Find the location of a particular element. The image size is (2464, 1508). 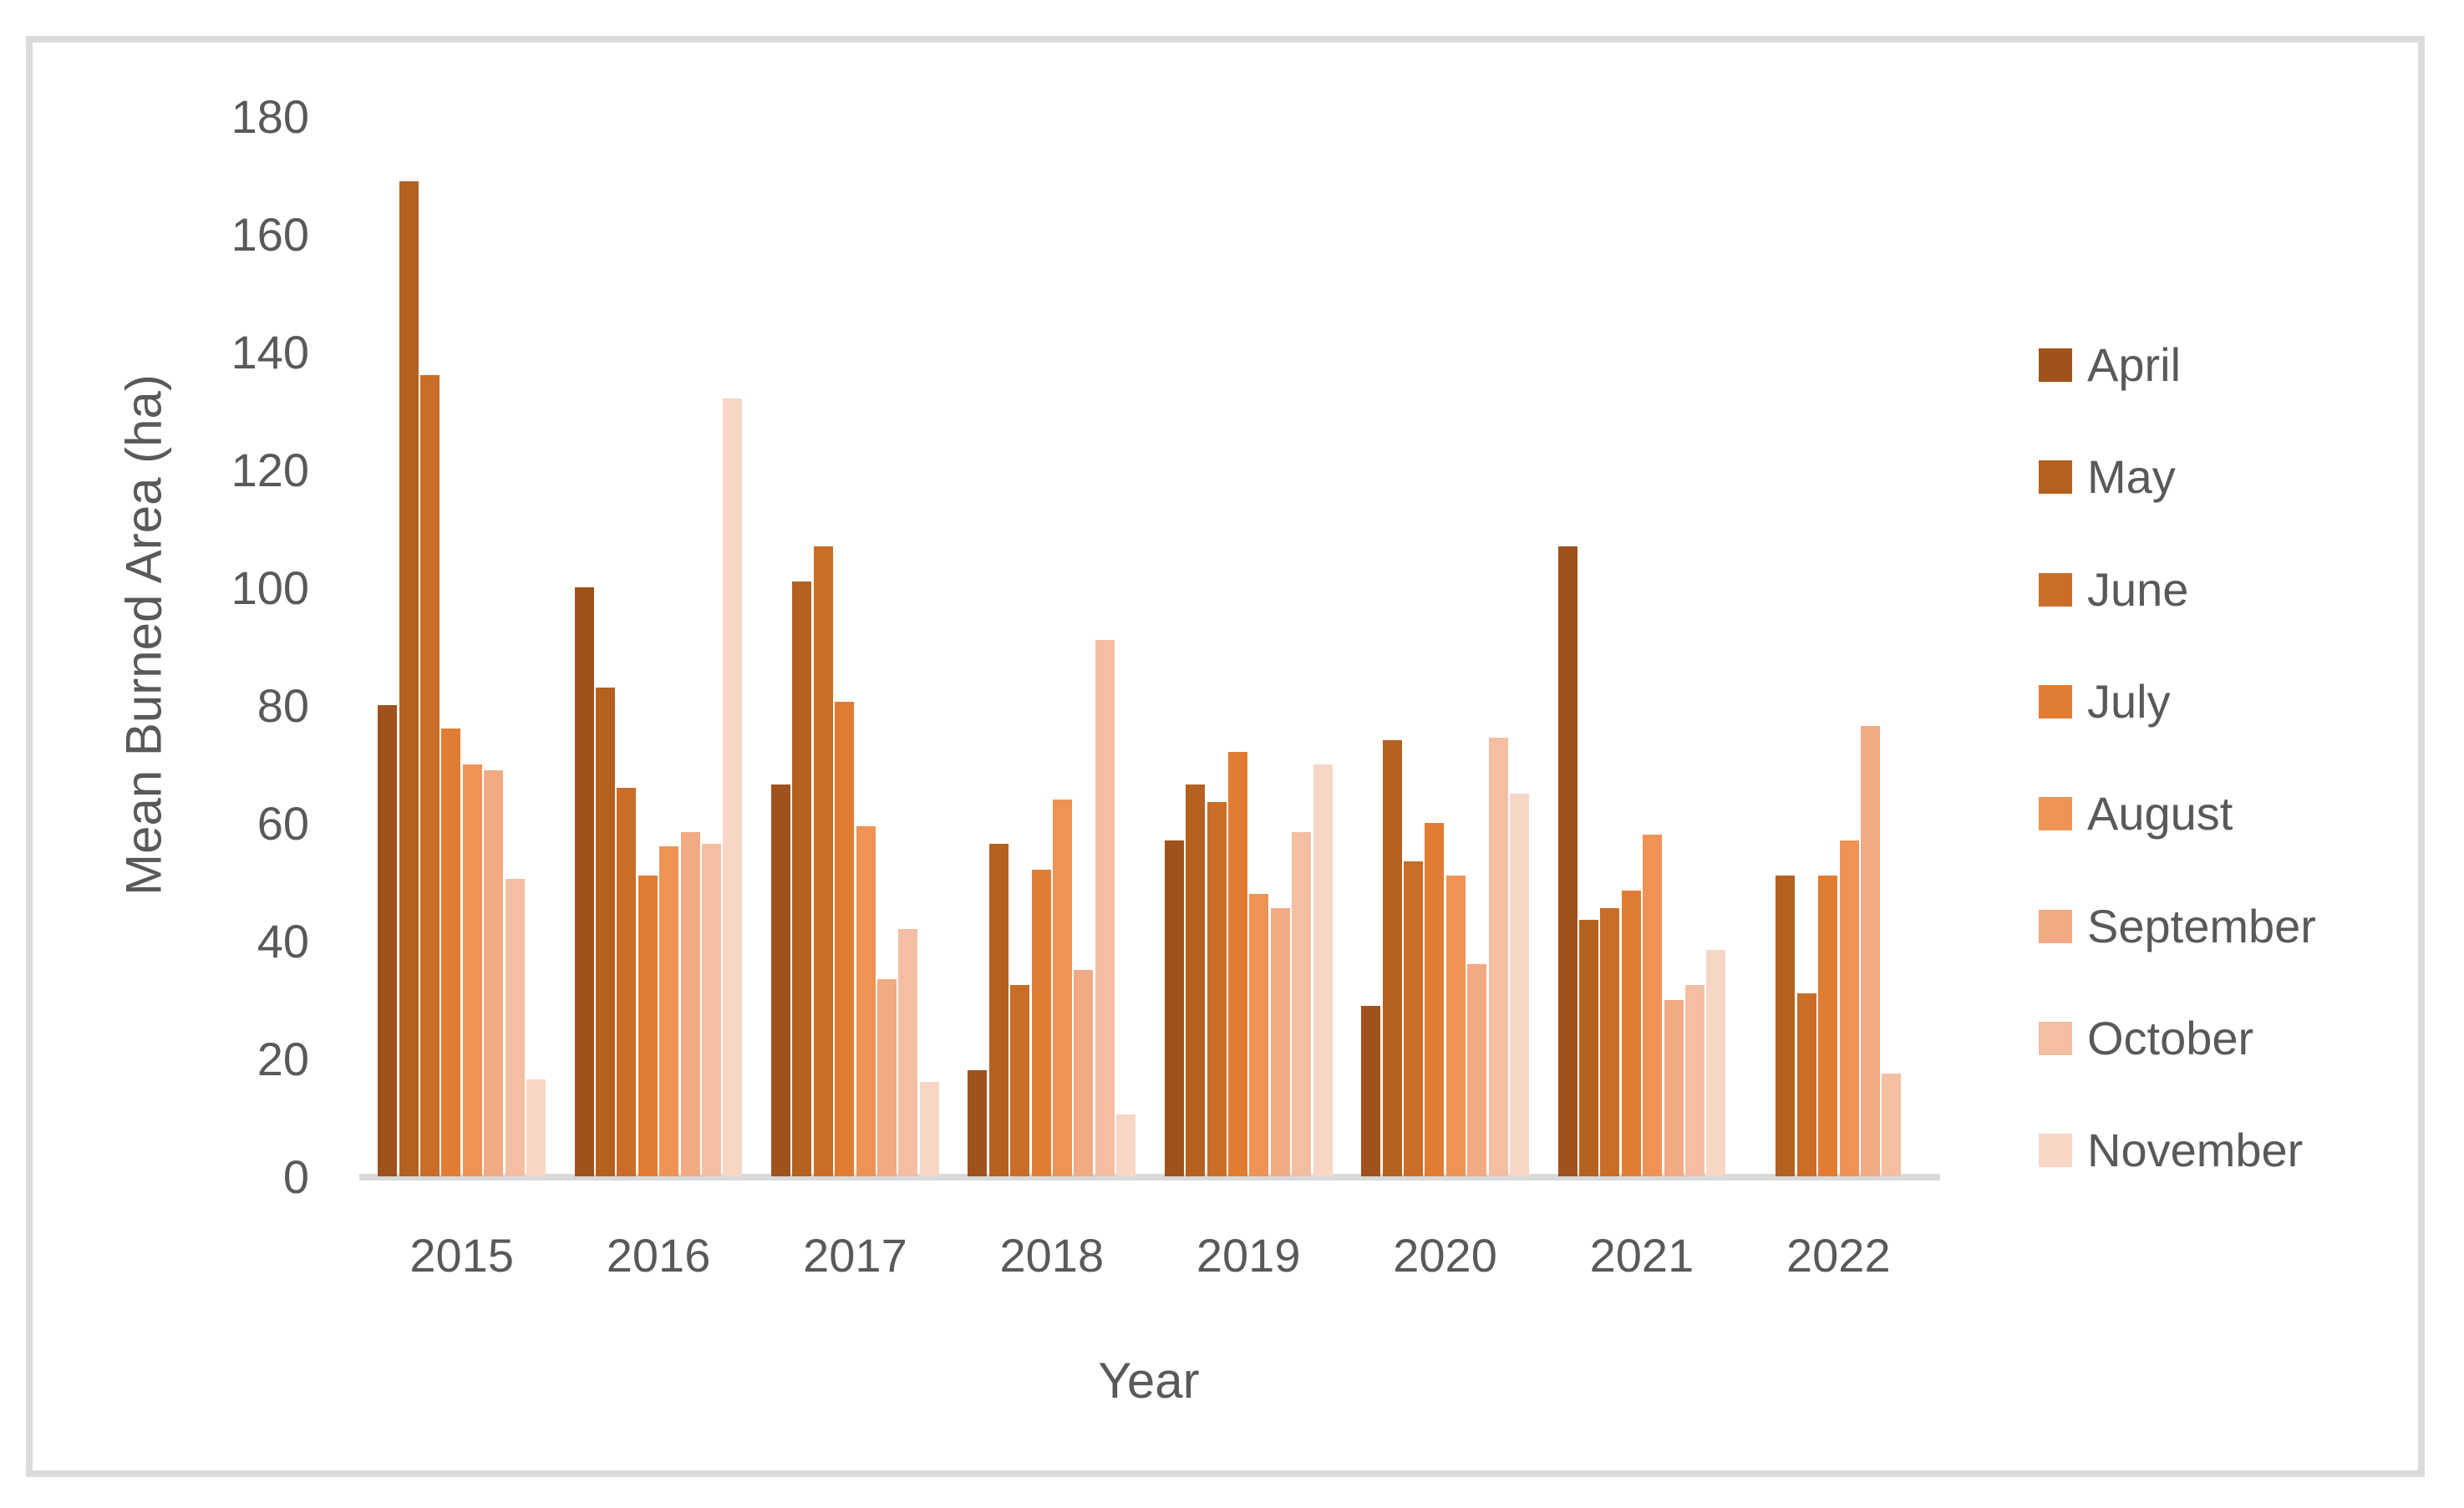

bar-2020-september is located at coordinates (1477, 1070).